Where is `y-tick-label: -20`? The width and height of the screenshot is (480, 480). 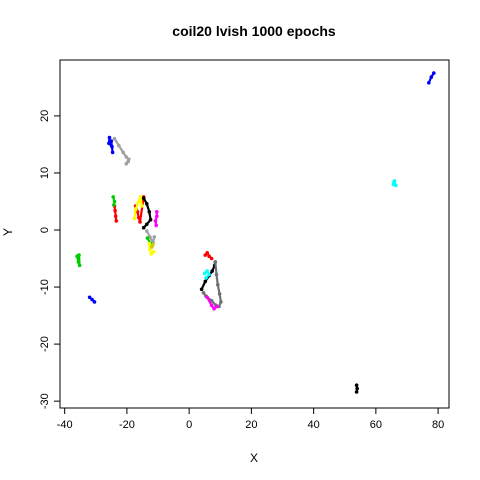
y-tick-label: -20 is located at coordinates (45, 344).